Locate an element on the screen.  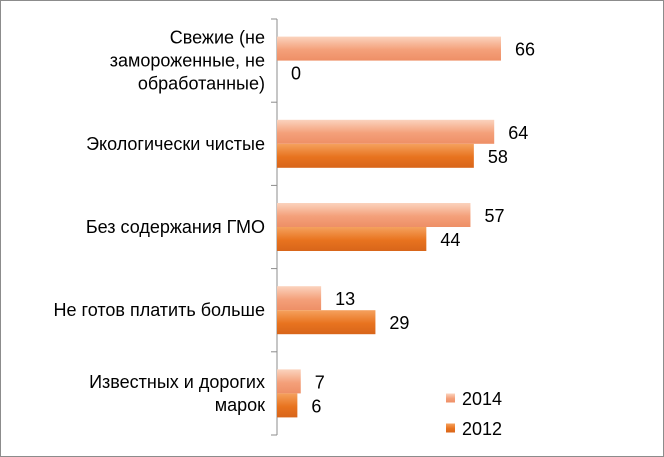
category-label-0-0: Свежие (не is located at coordinates (217, 38).